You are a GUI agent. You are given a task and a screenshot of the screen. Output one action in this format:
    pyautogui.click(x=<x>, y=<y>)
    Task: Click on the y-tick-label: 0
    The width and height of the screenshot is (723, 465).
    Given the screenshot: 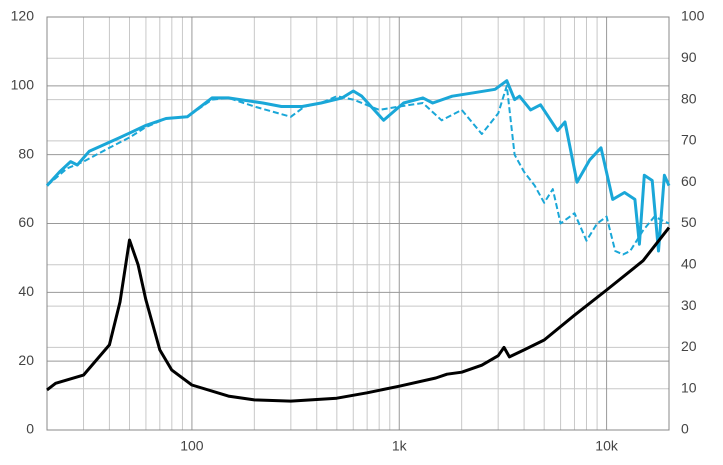 What is the action you would take?
    pyautogui.click(x=30, y=429)
    